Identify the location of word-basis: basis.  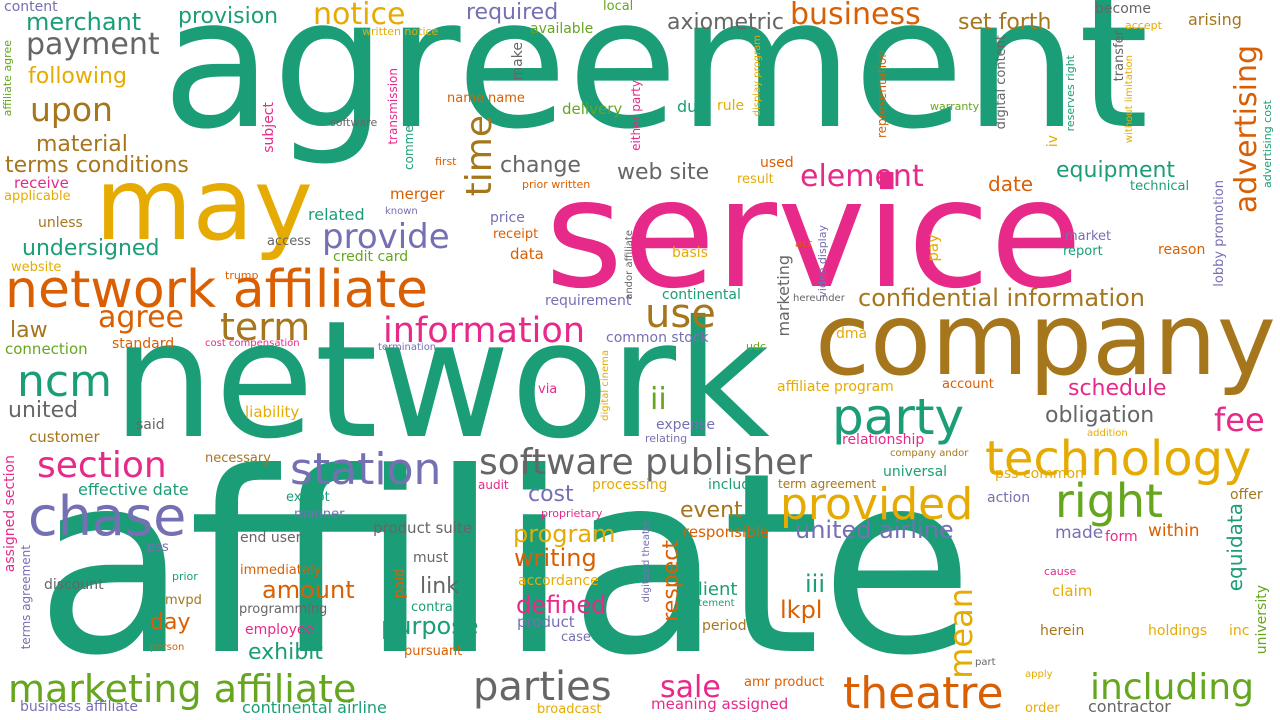
(690, 253).